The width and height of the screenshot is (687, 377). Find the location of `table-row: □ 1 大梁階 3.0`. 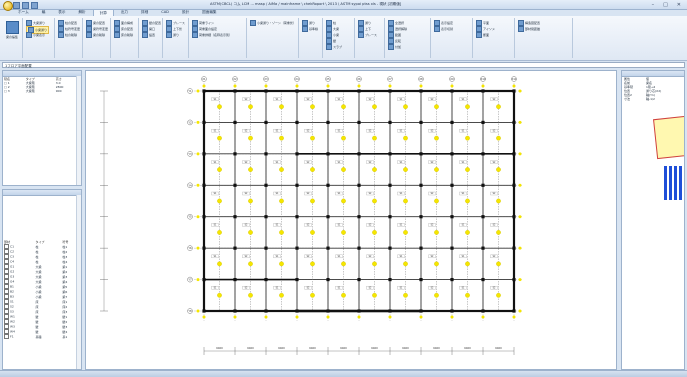

table-row: □ 1 大梁階 3.0 is located at coordinates (42, 83).